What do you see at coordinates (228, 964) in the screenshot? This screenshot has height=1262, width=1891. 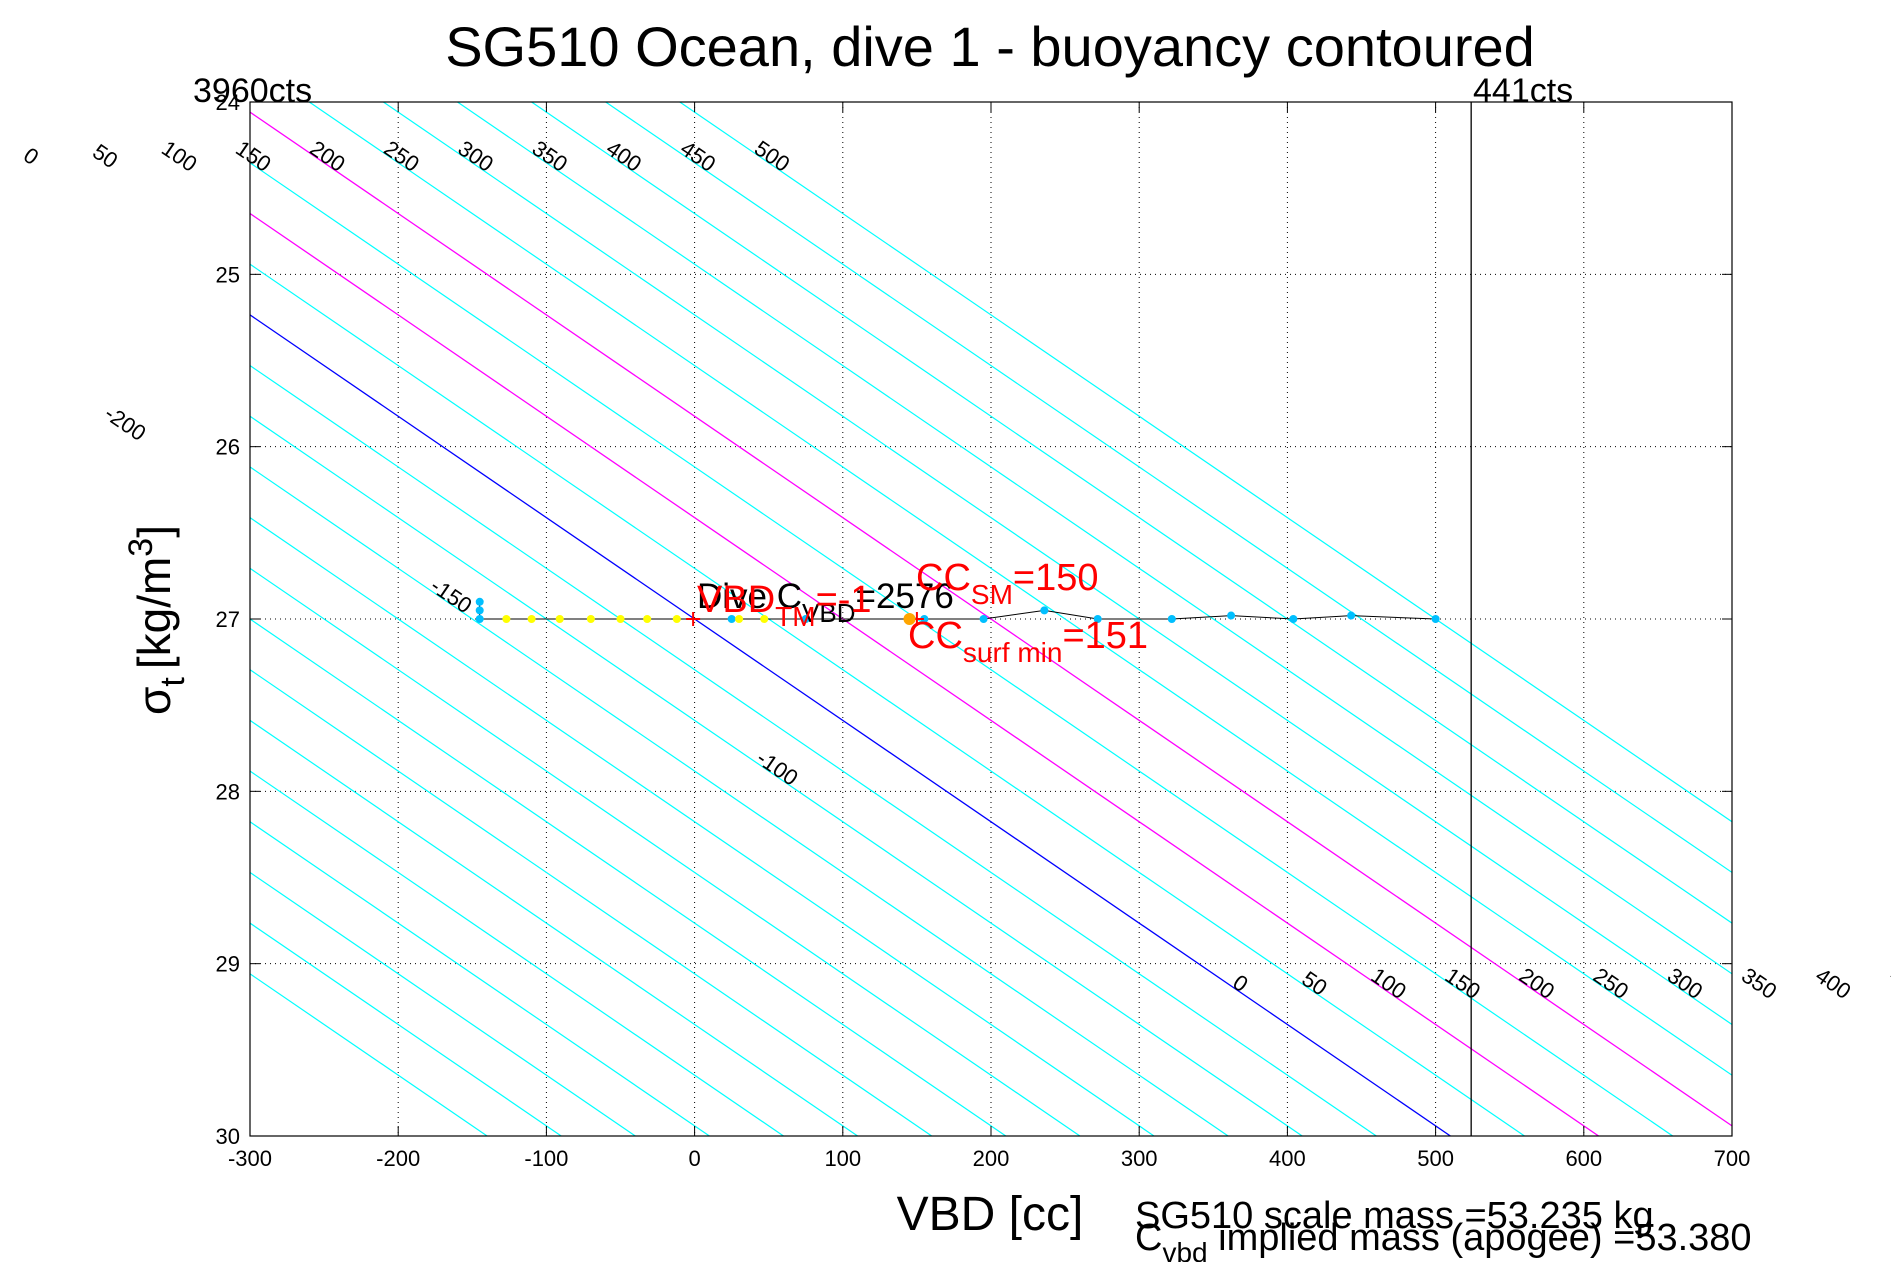 I see `y-tick-label: 29` at bounding box center [228, 964].